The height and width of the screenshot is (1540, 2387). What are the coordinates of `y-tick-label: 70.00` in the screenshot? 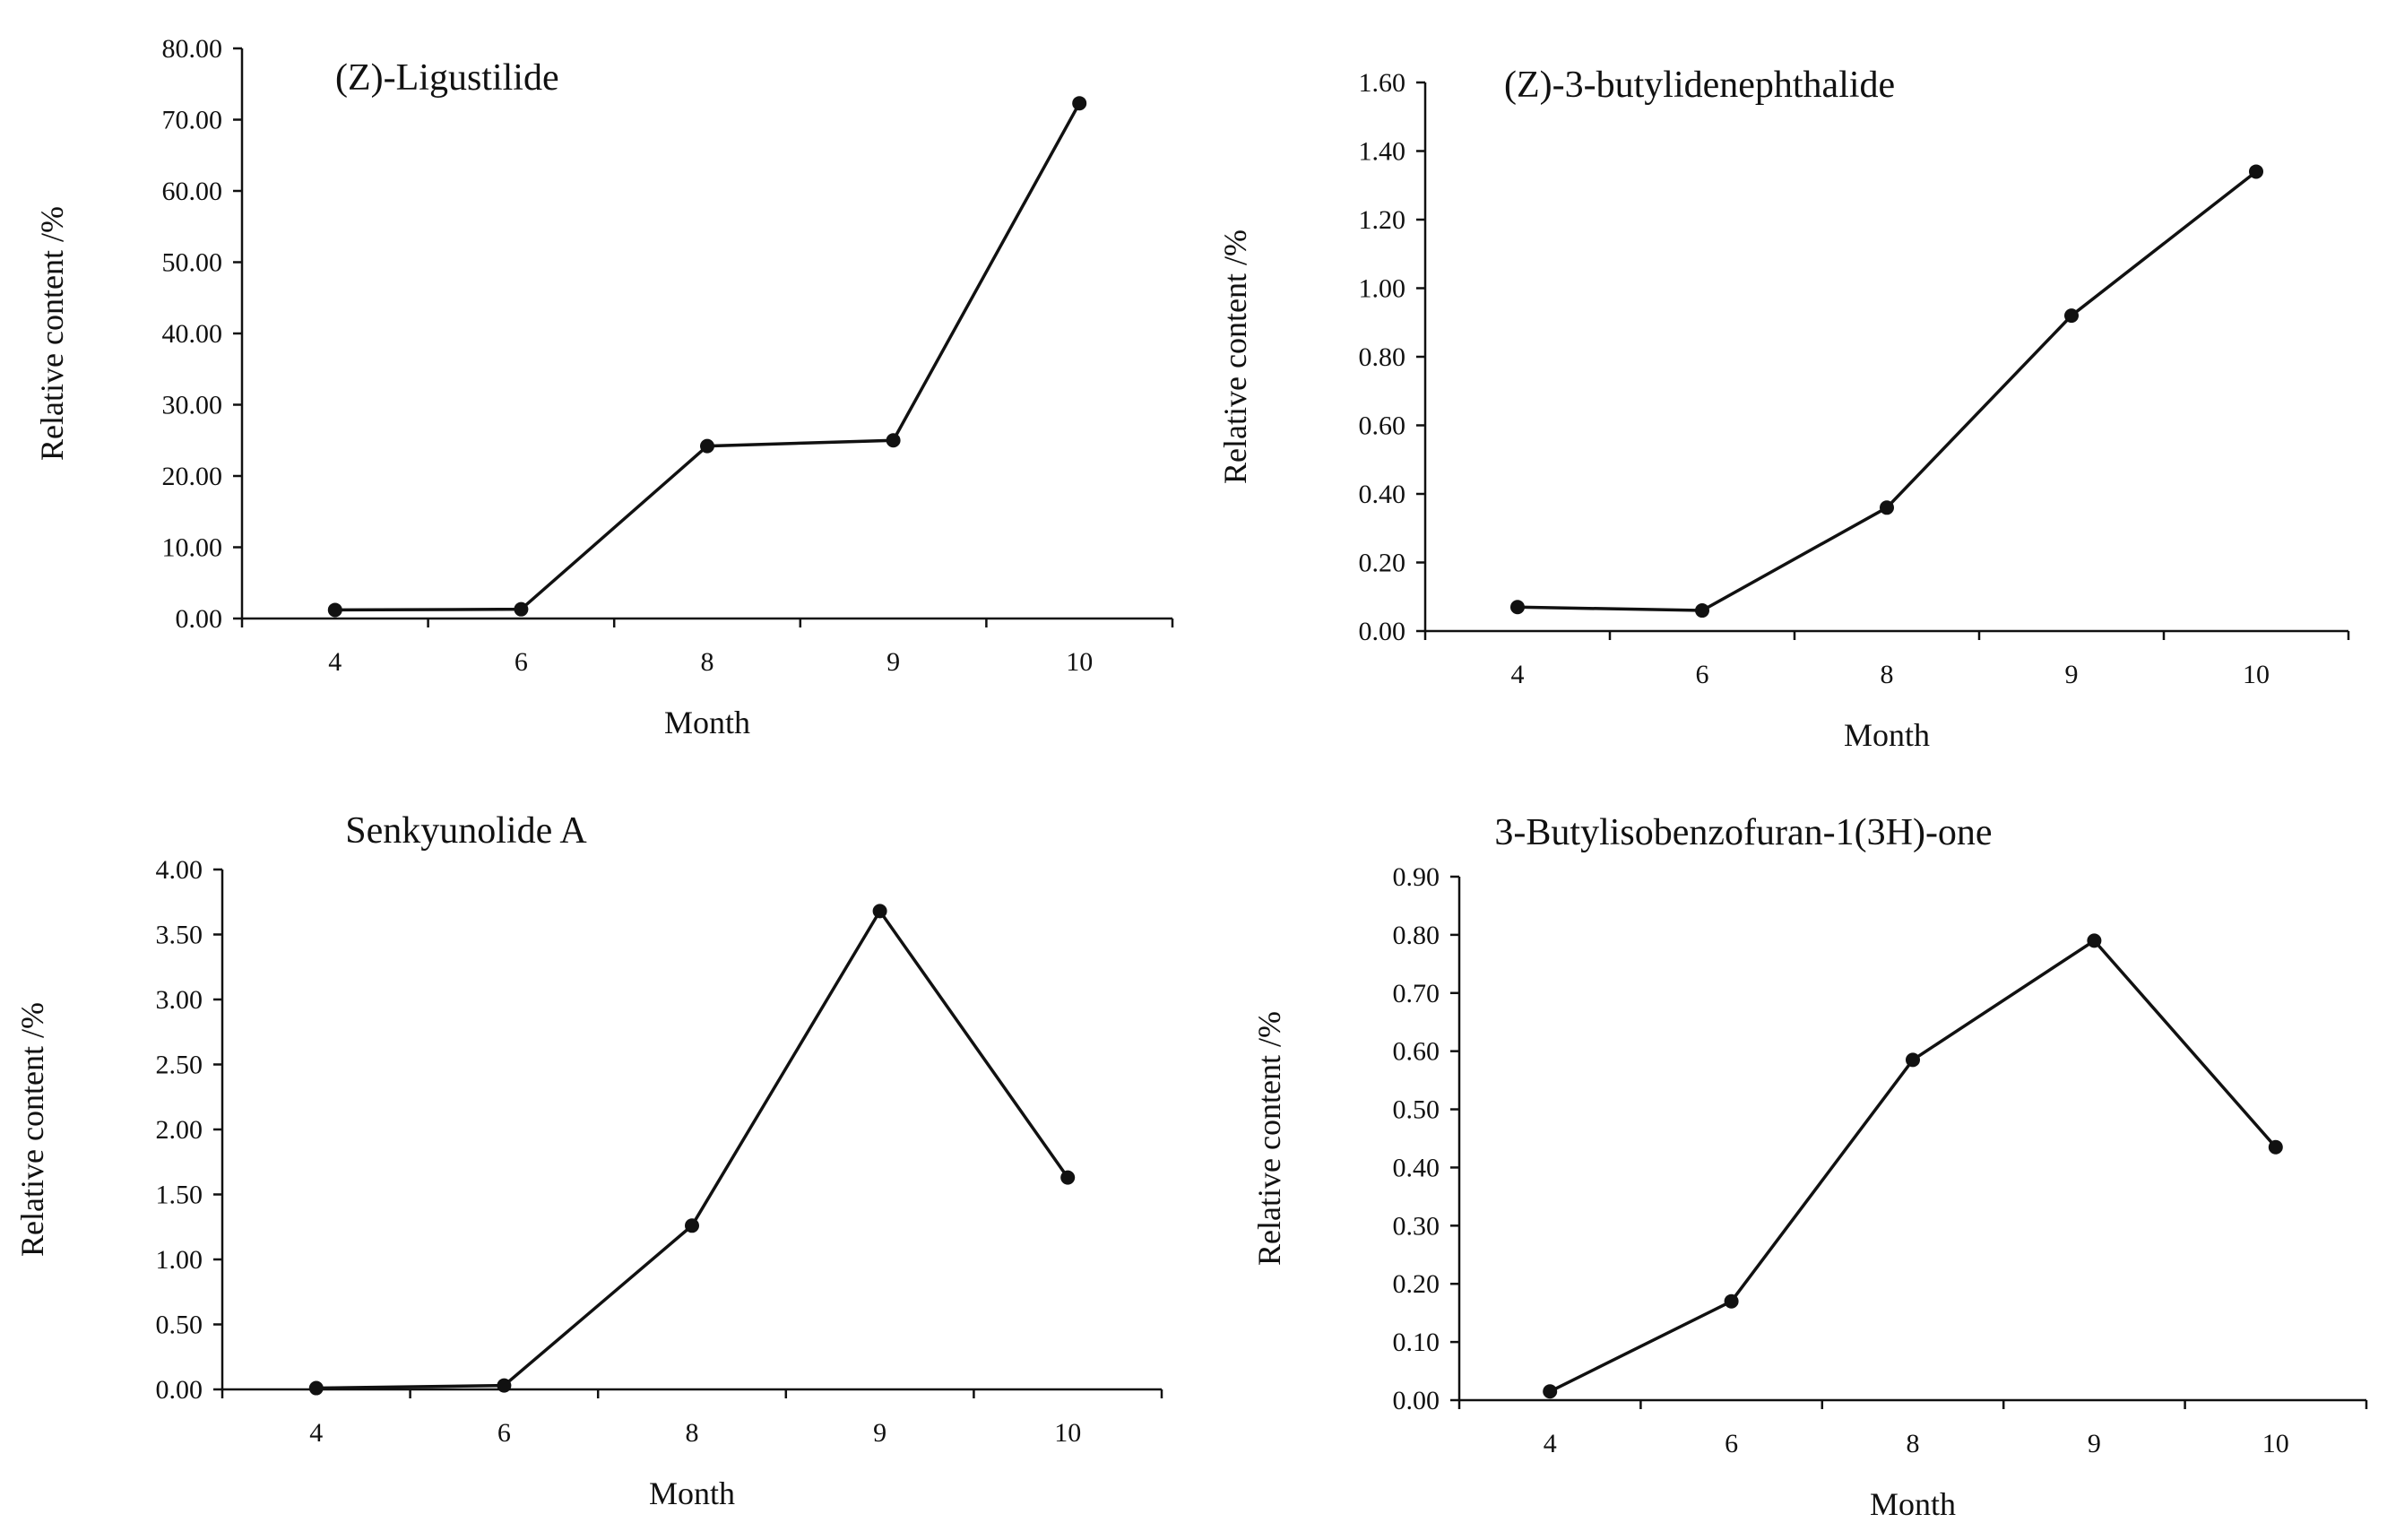 It's located at (192, 121).